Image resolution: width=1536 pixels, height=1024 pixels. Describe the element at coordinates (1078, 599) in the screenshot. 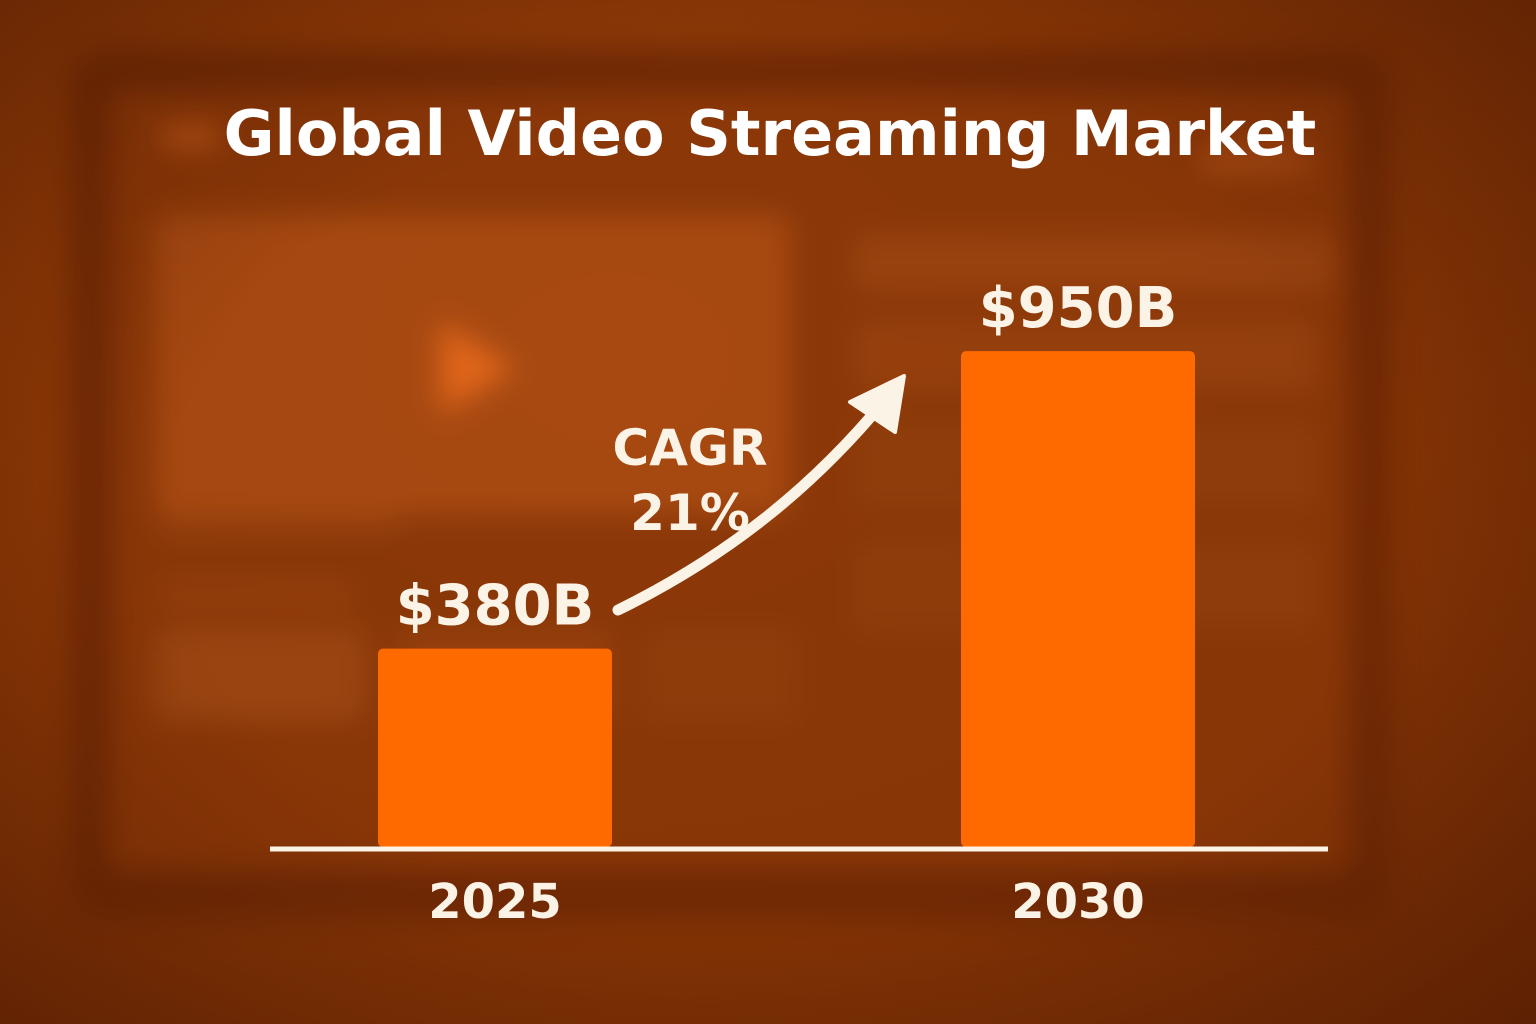

I see `bar-2030` at that location.